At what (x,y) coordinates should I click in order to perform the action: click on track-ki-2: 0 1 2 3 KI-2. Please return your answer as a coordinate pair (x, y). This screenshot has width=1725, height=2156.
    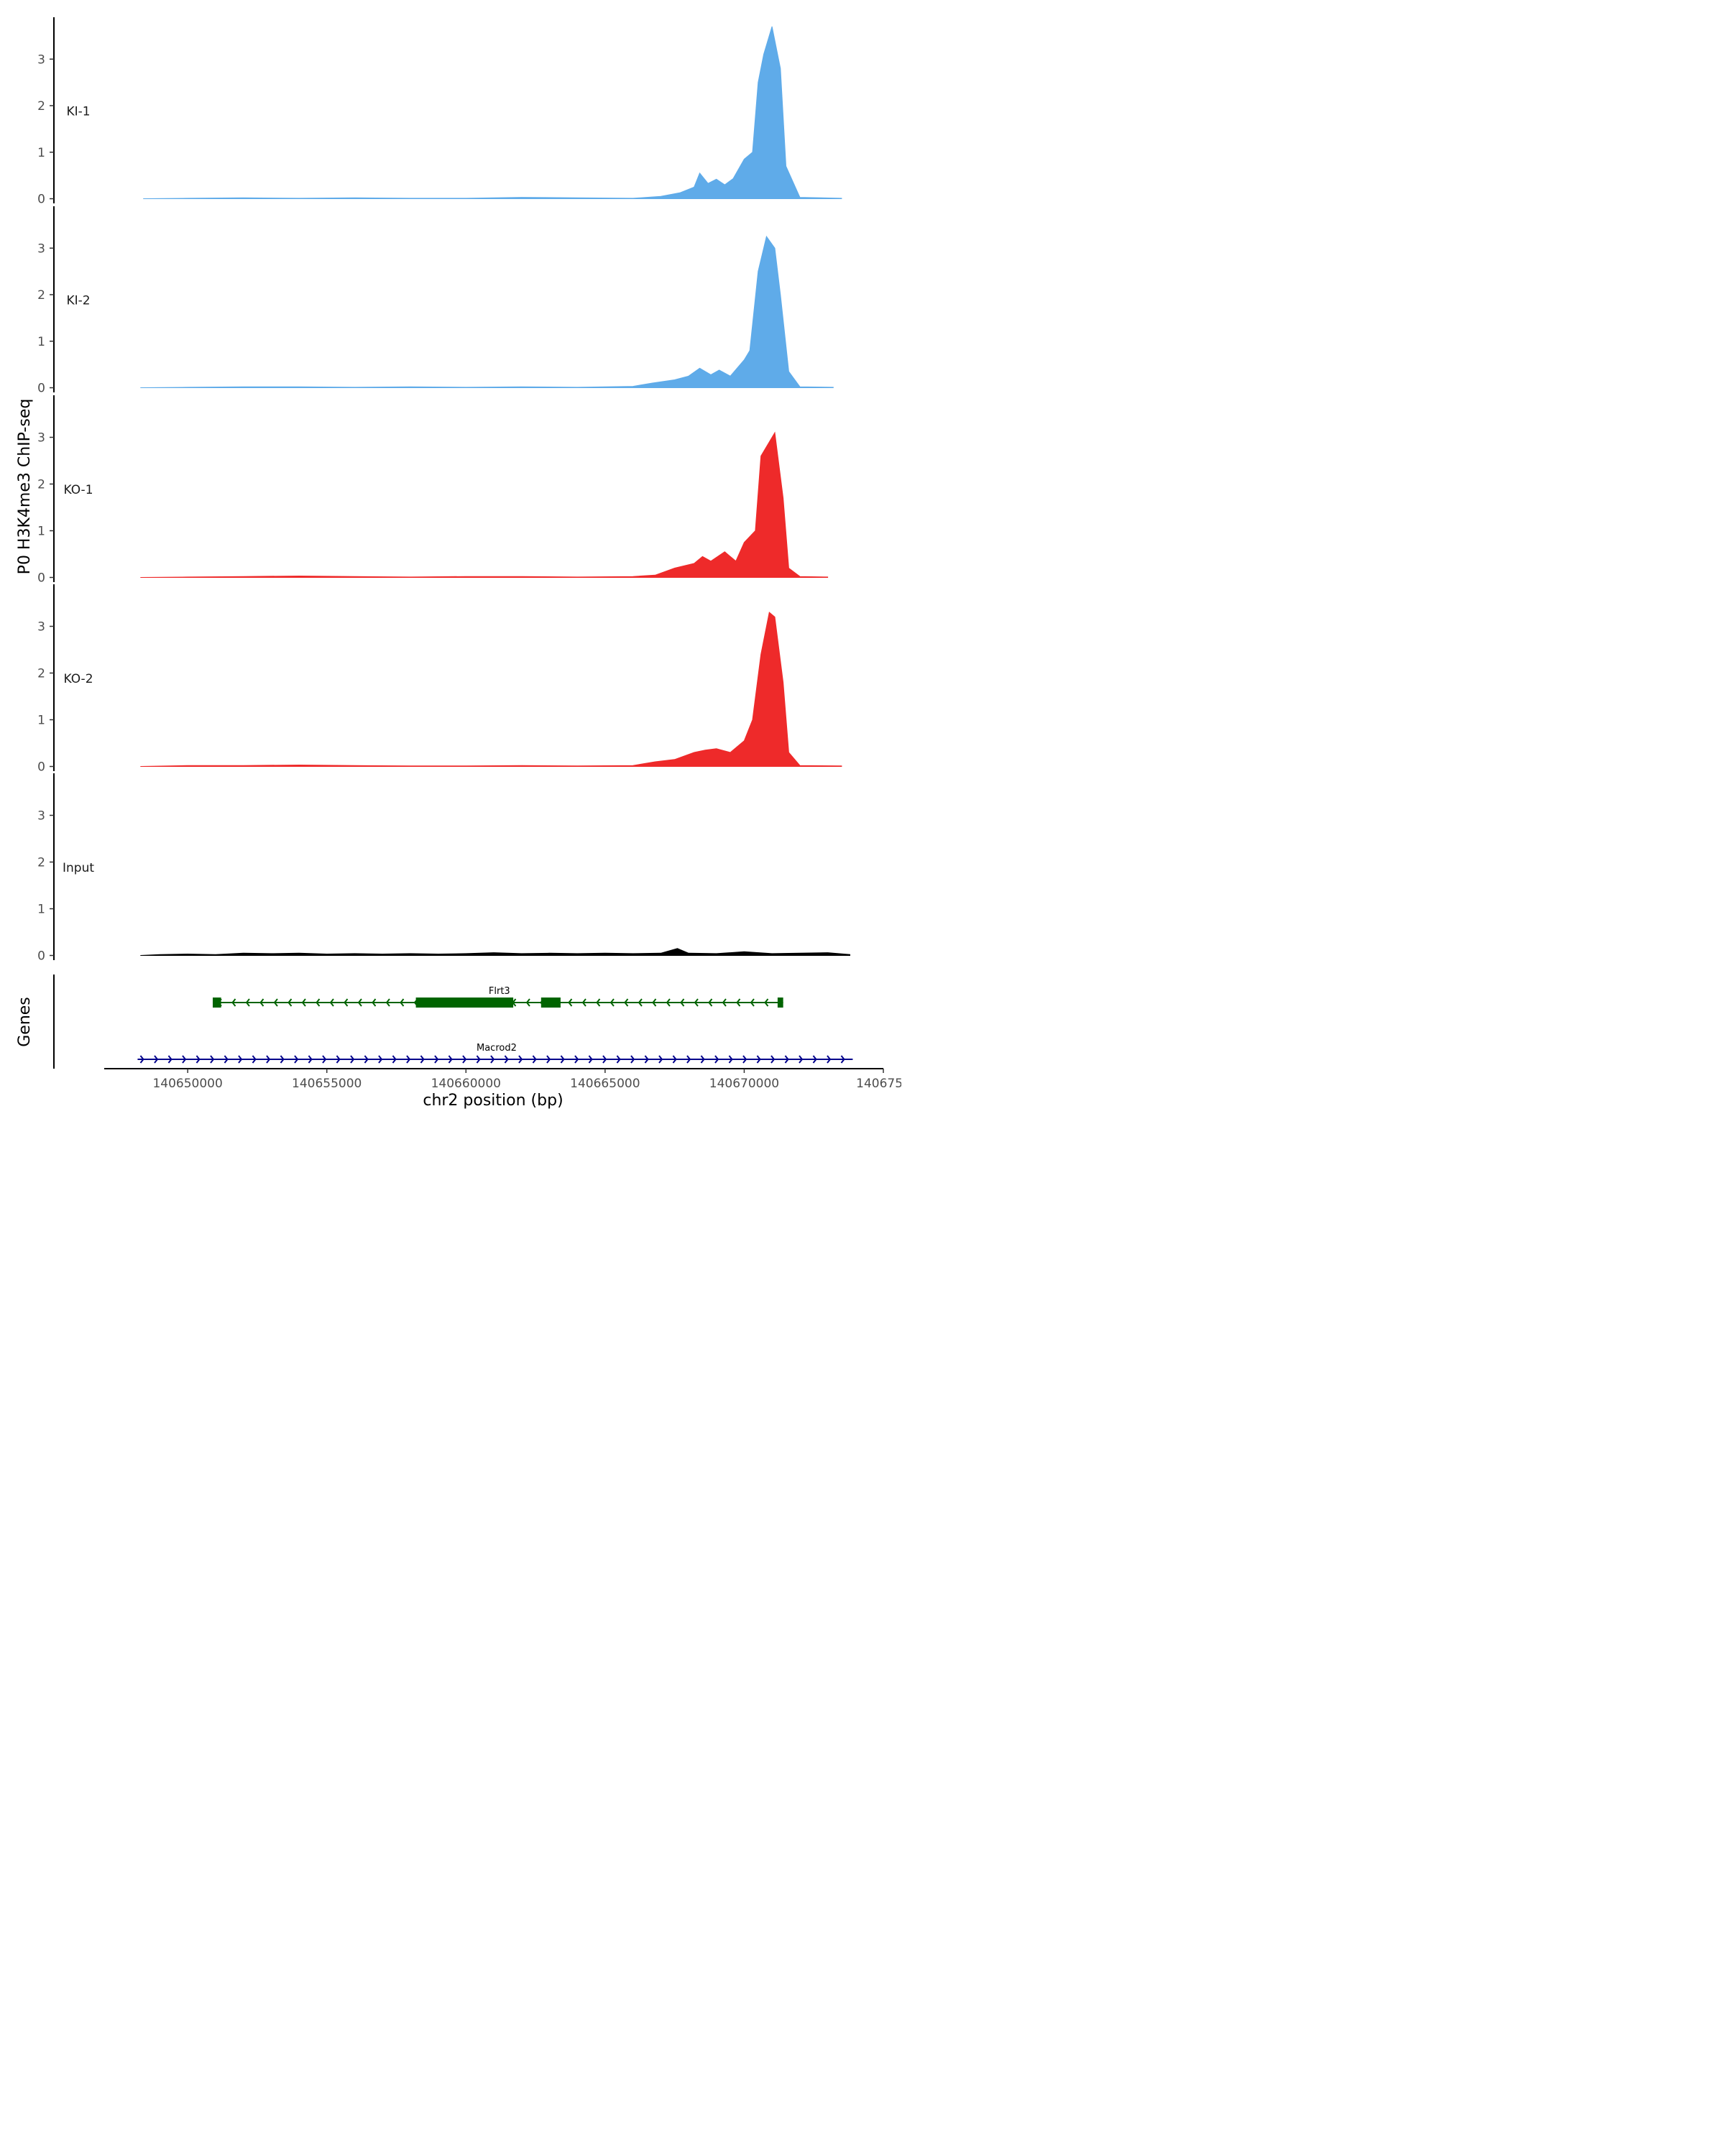
    Looking at the image, I should click on (435, 301).